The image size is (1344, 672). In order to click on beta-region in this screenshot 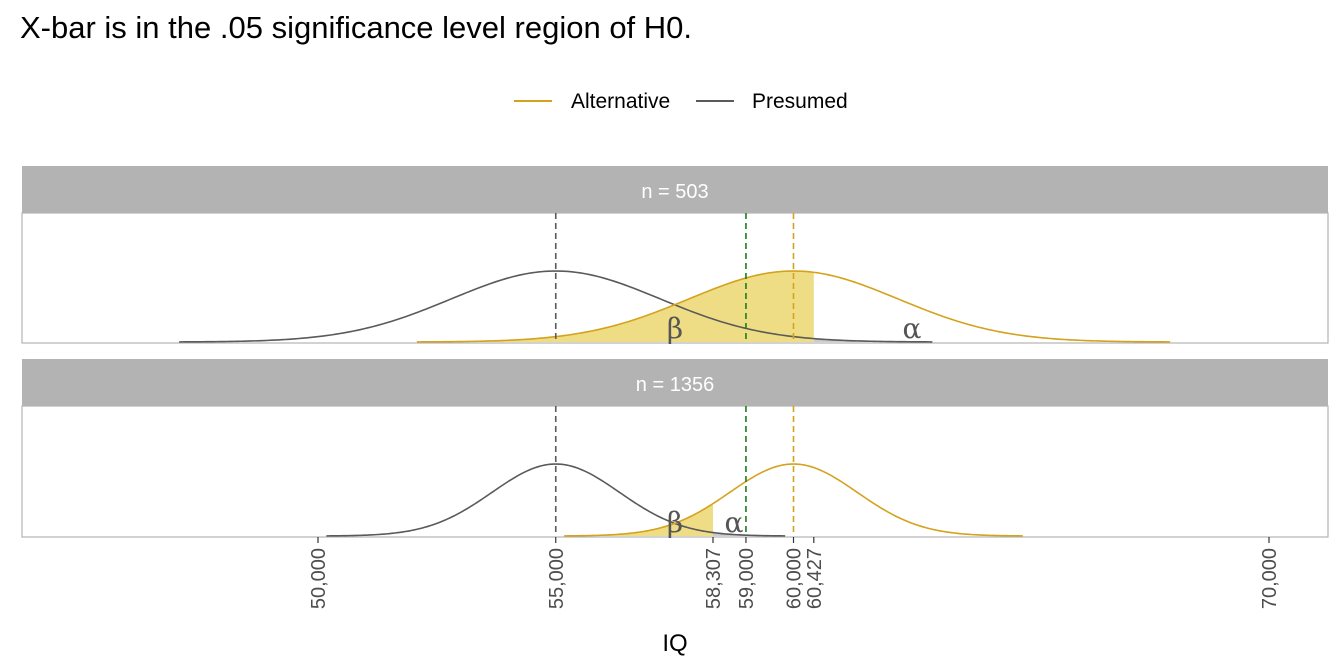, I will do `click(638, 519)`.